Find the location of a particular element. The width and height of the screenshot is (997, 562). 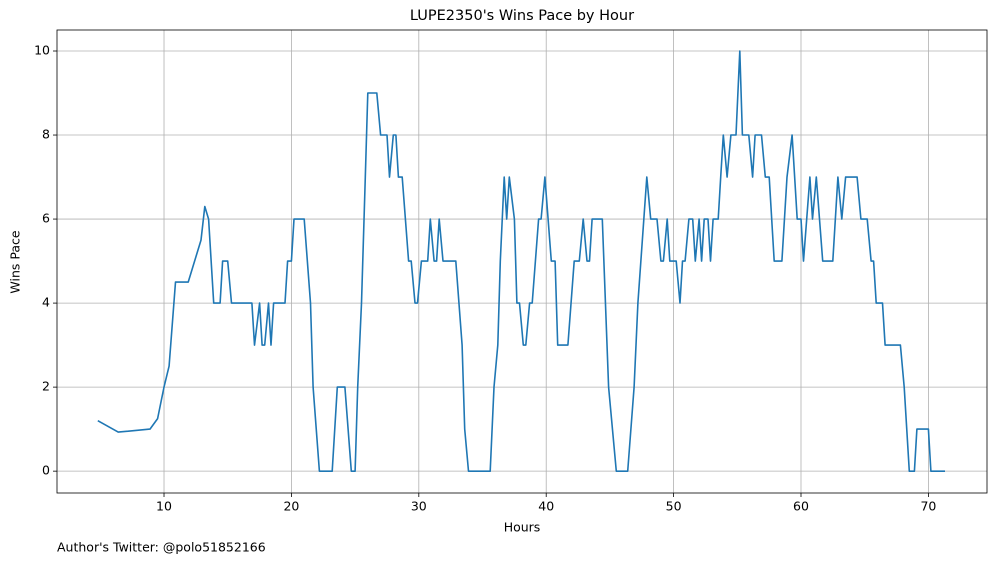

y-tick-label: 4 is located at coordinates (46, 302).